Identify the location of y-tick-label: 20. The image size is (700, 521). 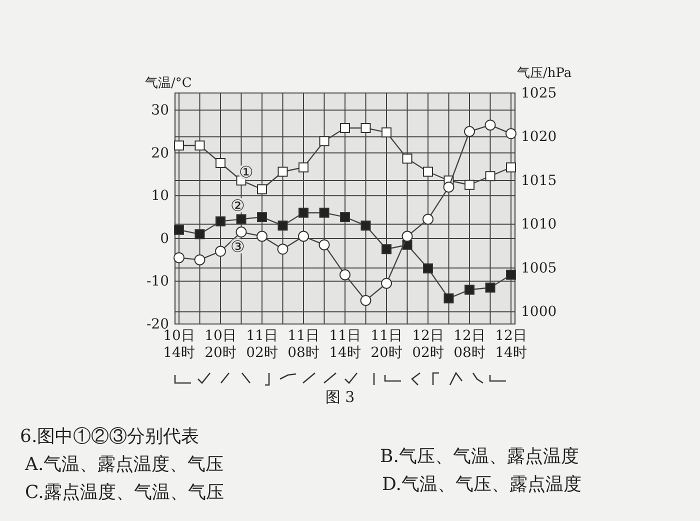
(160, 153).